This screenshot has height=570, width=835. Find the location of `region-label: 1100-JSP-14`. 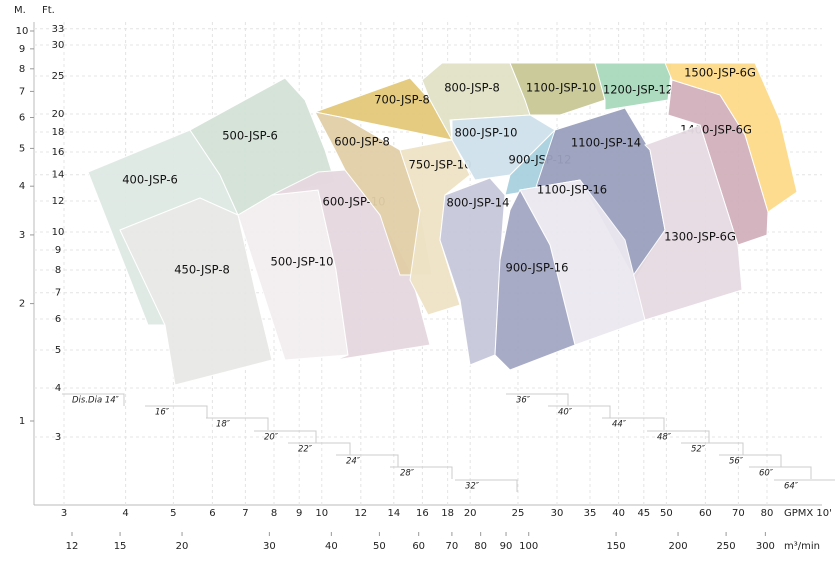

region-label: 1100-JSP-14 is located at coordinates (606, 143).